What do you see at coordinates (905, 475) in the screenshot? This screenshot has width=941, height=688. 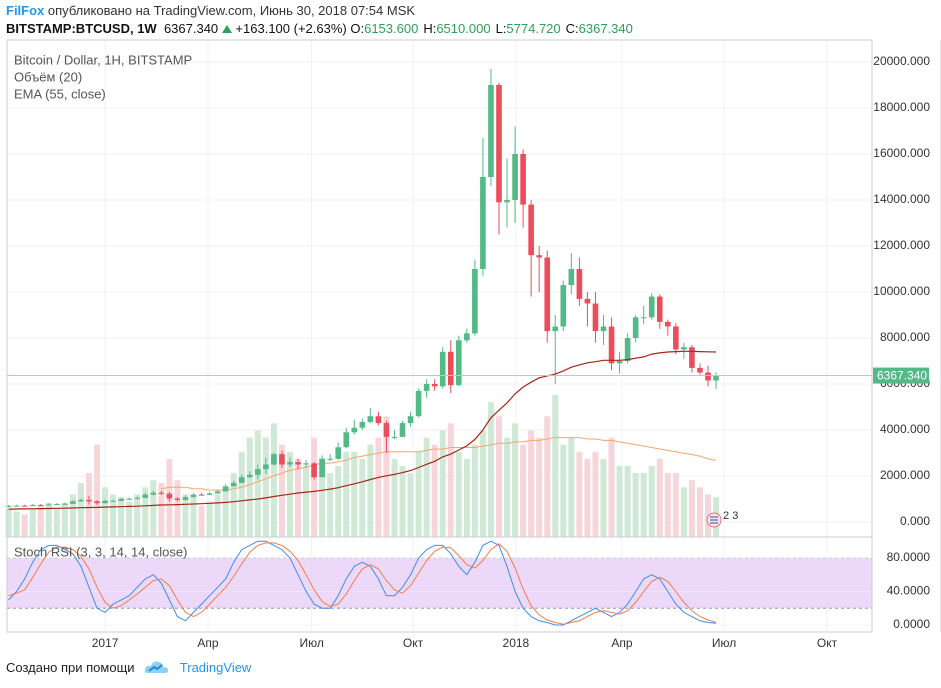 I see `y-tick-label: 2000.000` at bounding box center [905, 475].